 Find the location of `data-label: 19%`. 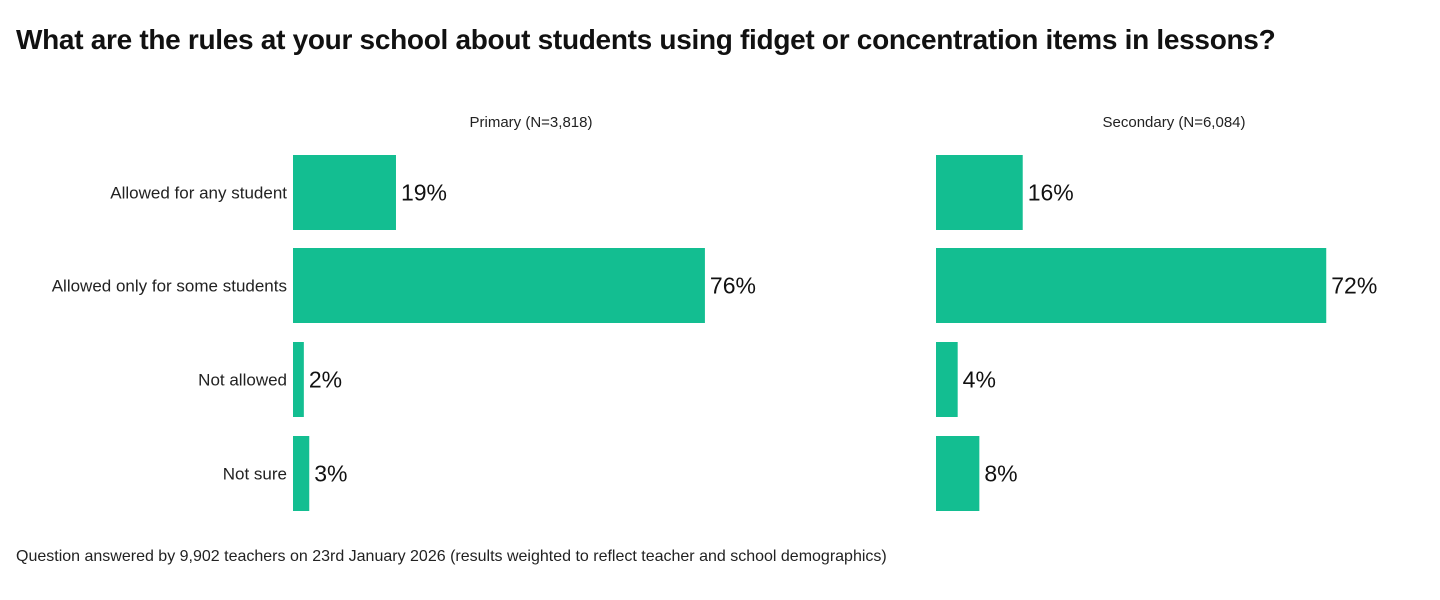

data-label: 19% is located at coordinates (424, 193).